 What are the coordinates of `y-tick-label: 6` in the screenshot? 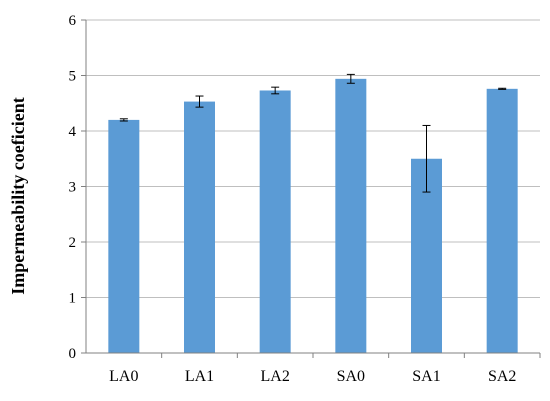 It's located at (73, 21).